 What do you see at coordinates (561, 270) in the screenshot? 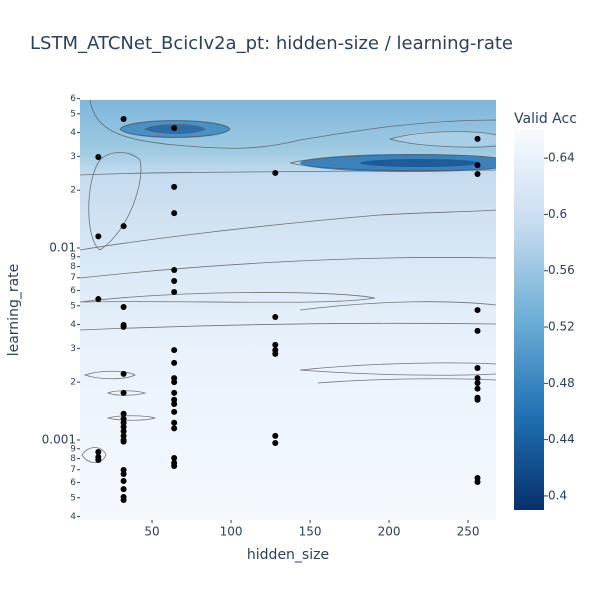
I see `colorbar-tick-label: 0.56` at bounding box center [561, 270].